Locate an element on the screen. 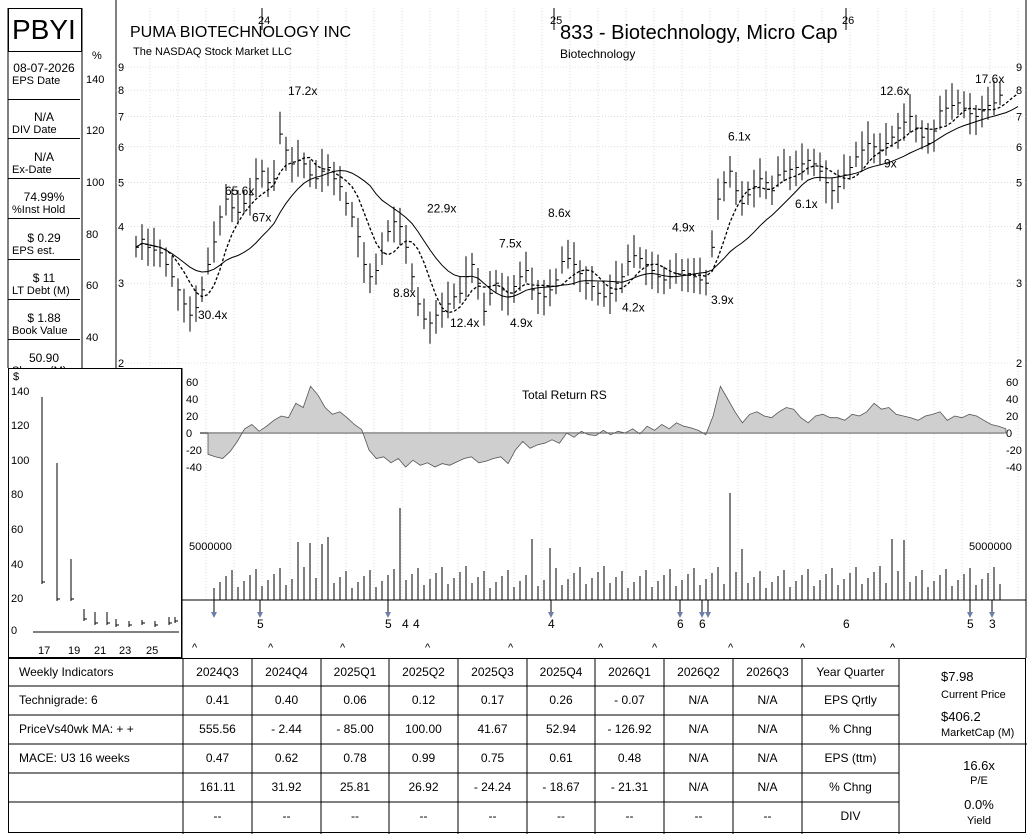 The width and height of the screenshot is (1032, 840). rs-tick-left: 0 is located at coordinates (189, 434).